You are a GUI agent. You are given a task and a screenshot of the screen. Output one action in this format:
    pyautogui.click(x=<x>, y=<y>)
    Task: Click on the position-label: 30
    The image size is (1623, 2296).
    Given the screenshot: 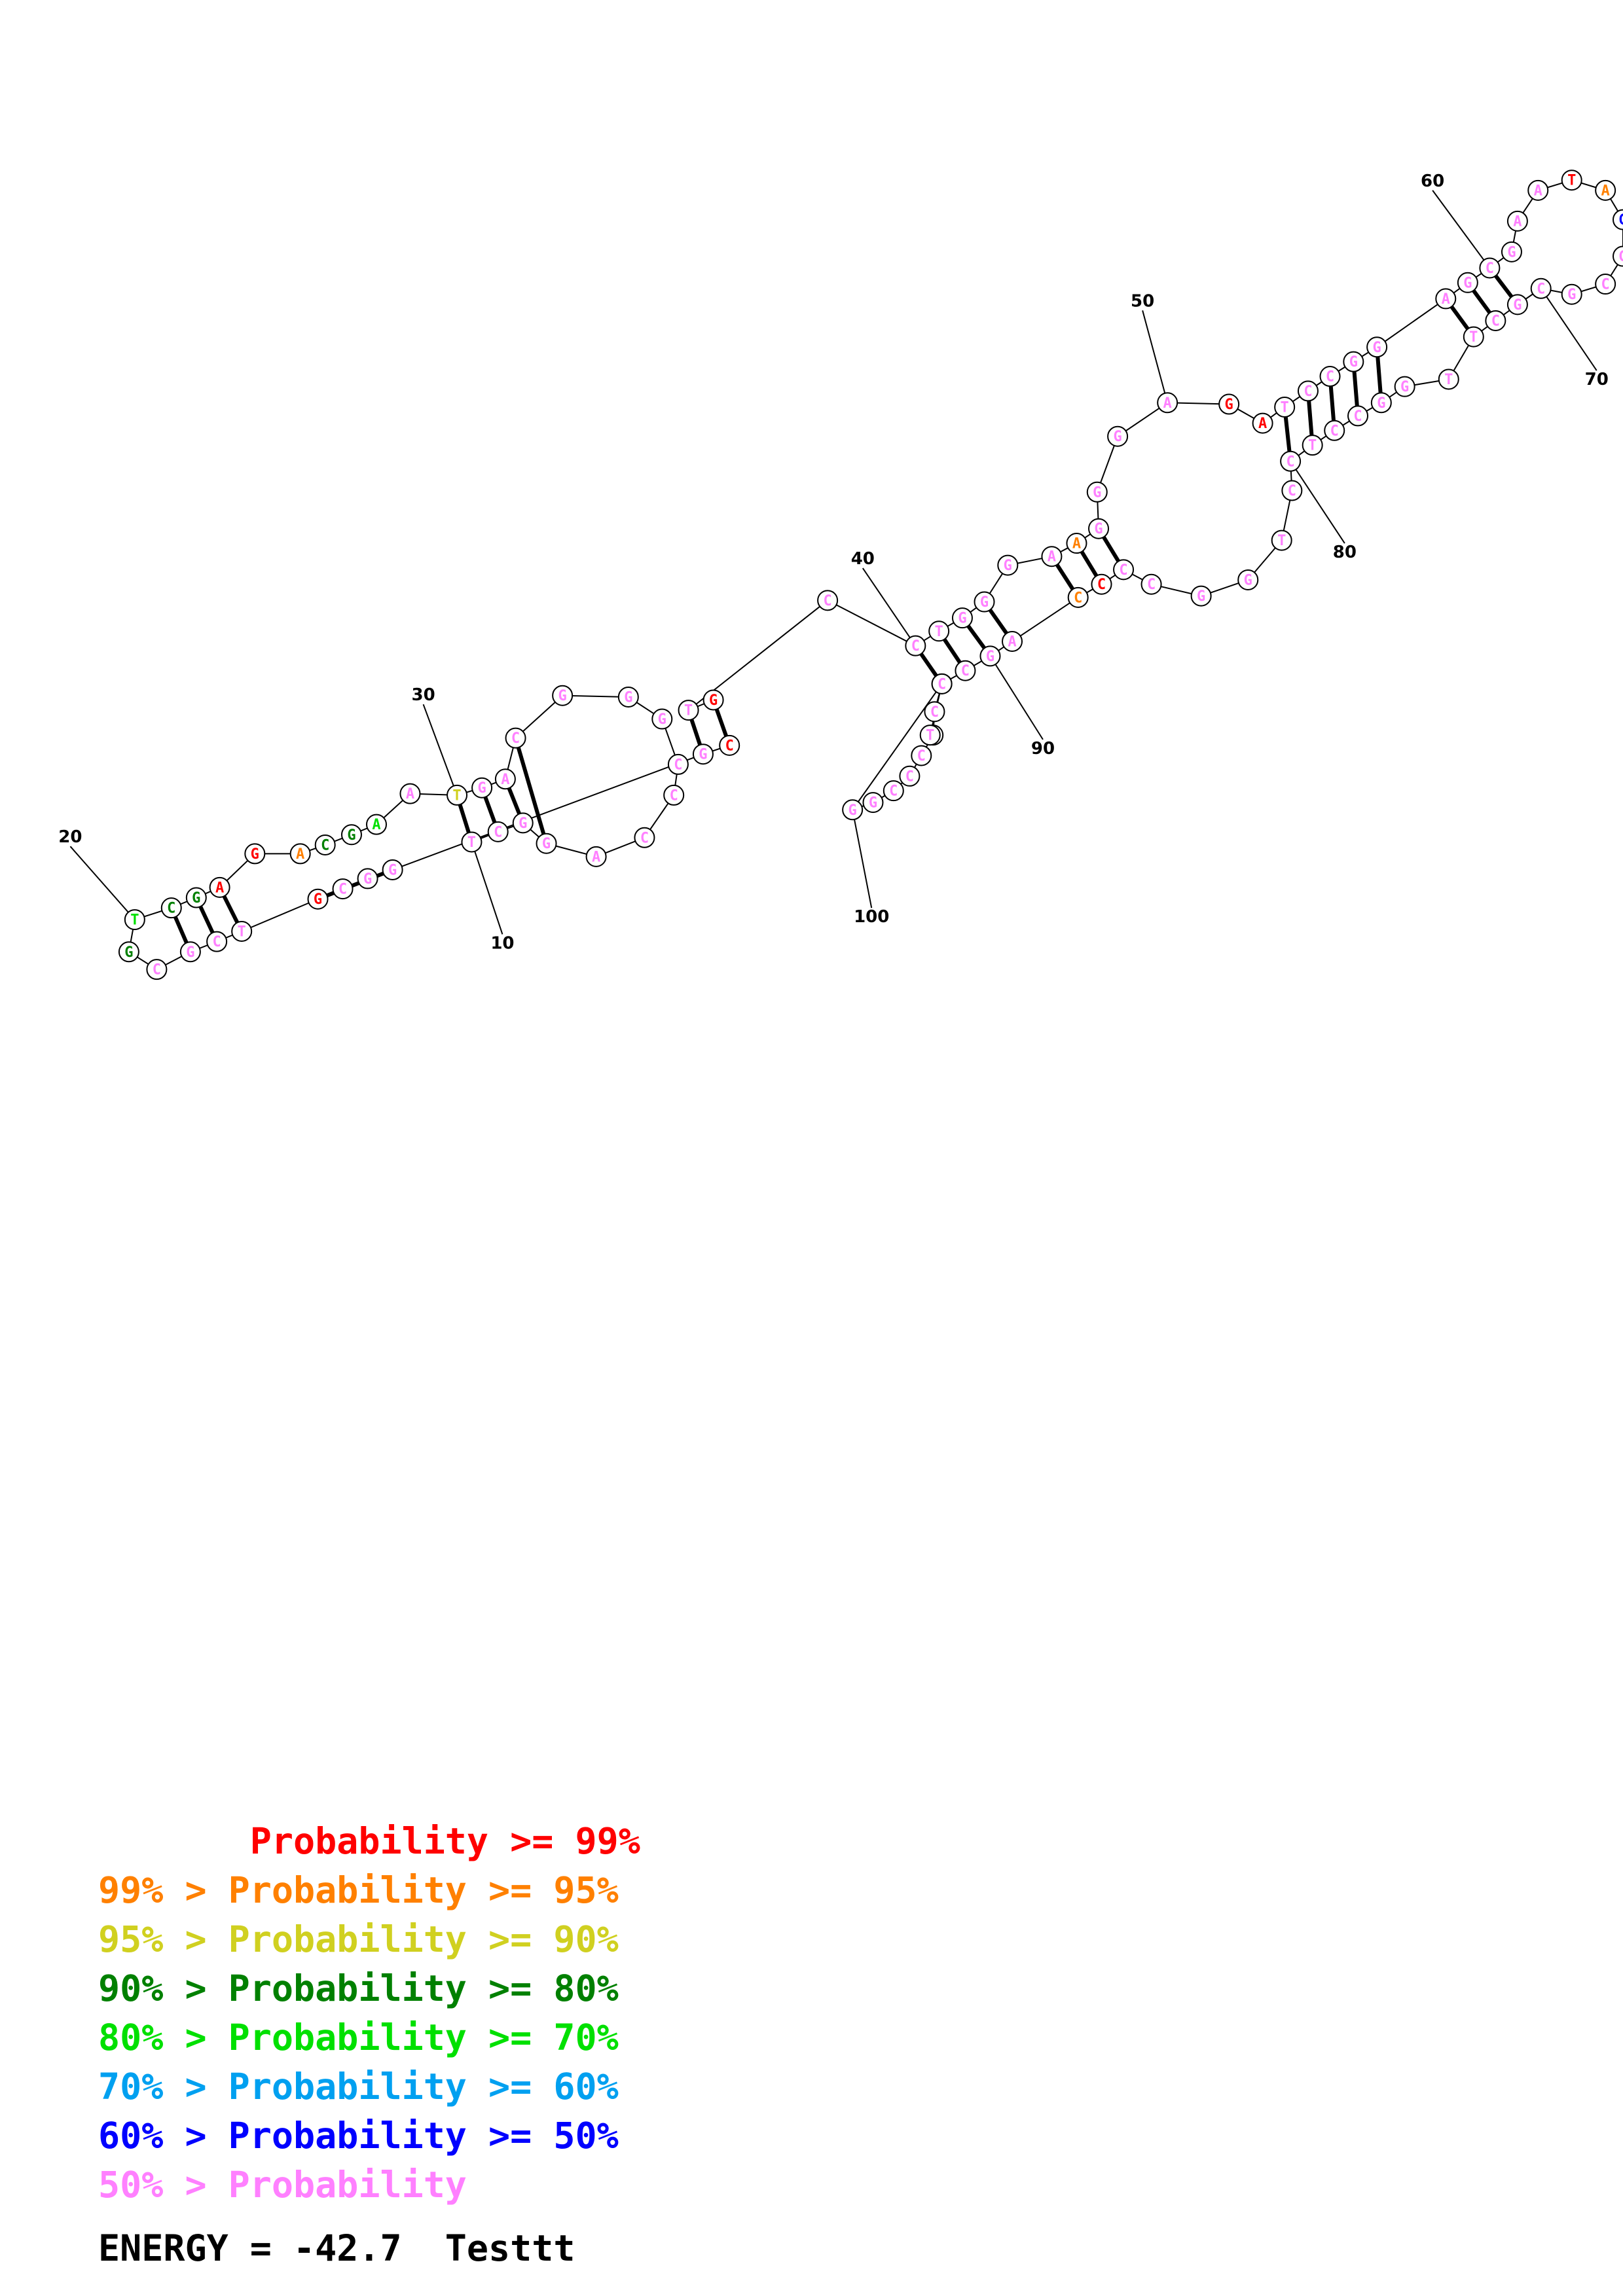 What is the action you would take?
    pyautogui.click(x=423, y=695)
    